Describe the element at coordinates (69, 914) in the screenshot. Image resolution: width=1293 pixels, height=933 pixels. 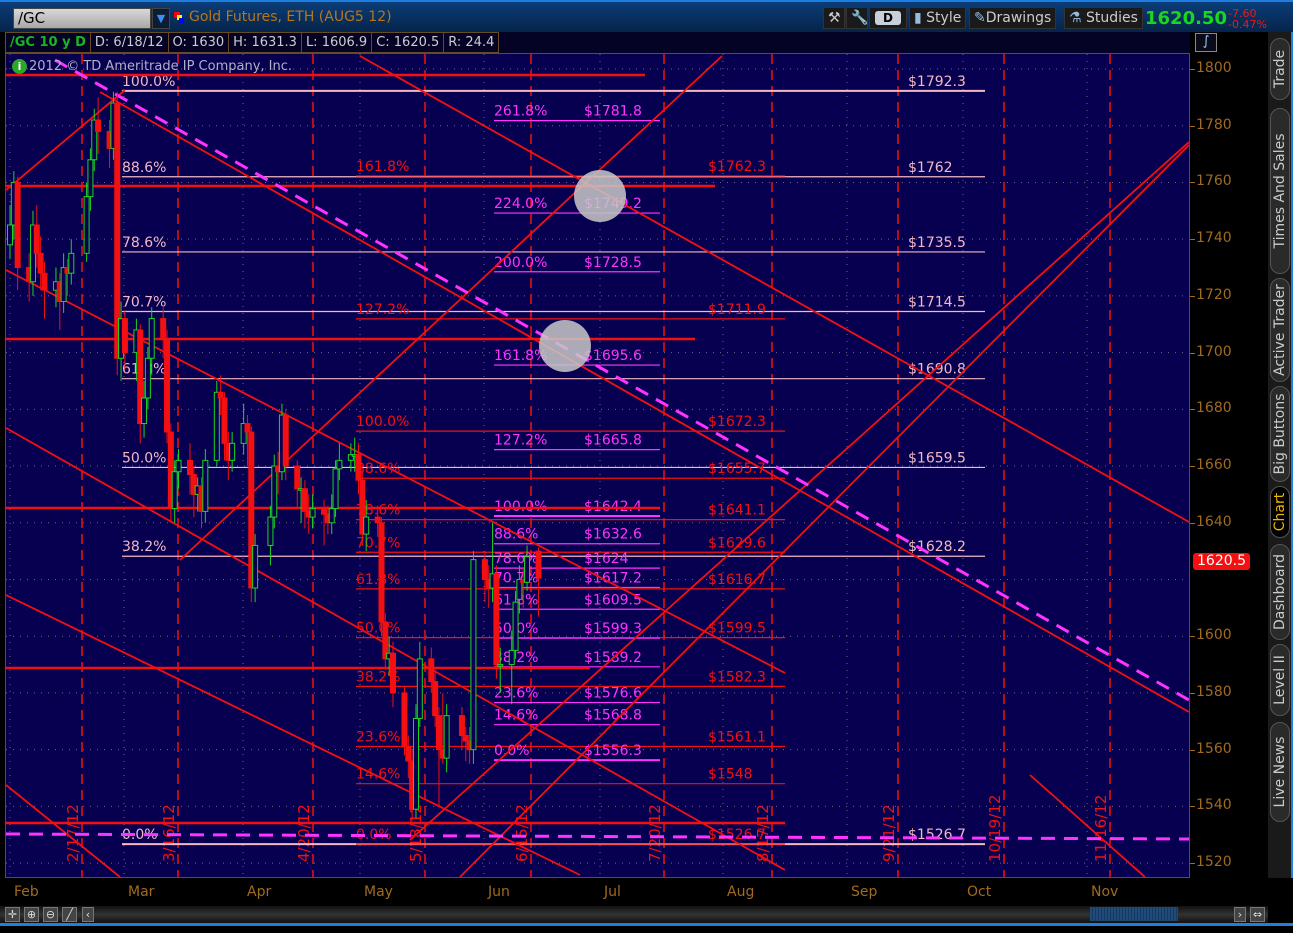
I see `draw-line-icon: ╱` at that location.